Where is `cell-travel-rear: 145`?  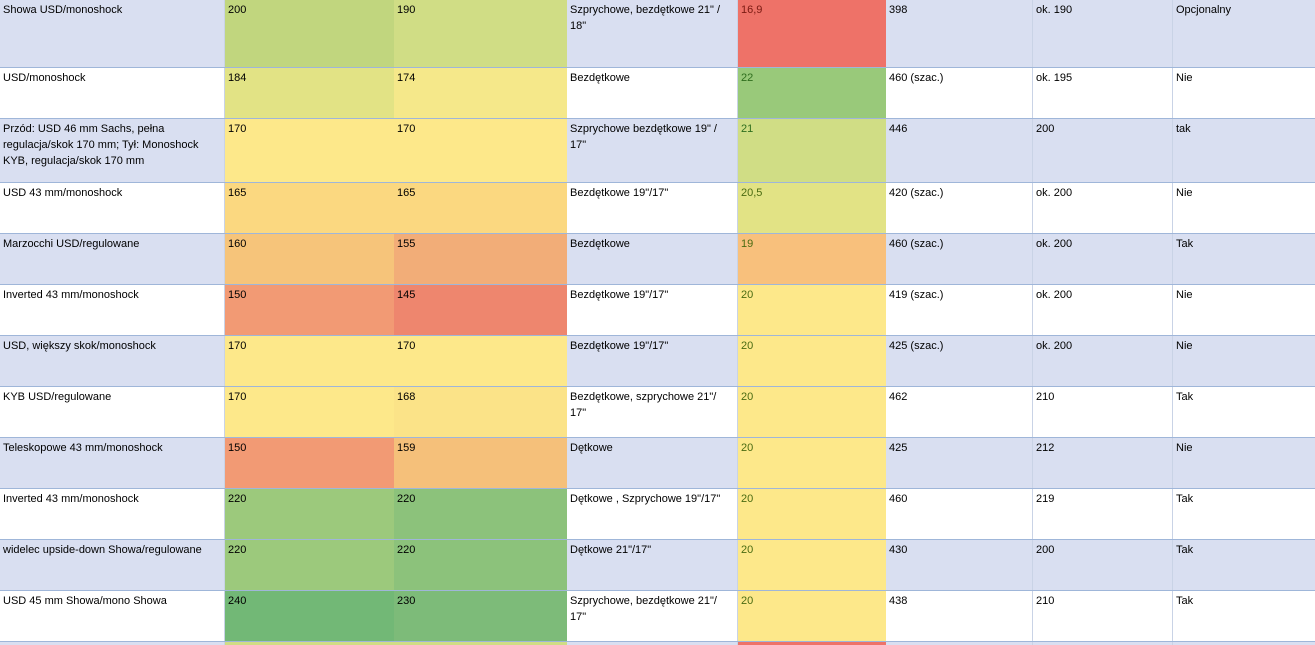 cell-travel-rear: 145 is located at coordinates (480, 310).